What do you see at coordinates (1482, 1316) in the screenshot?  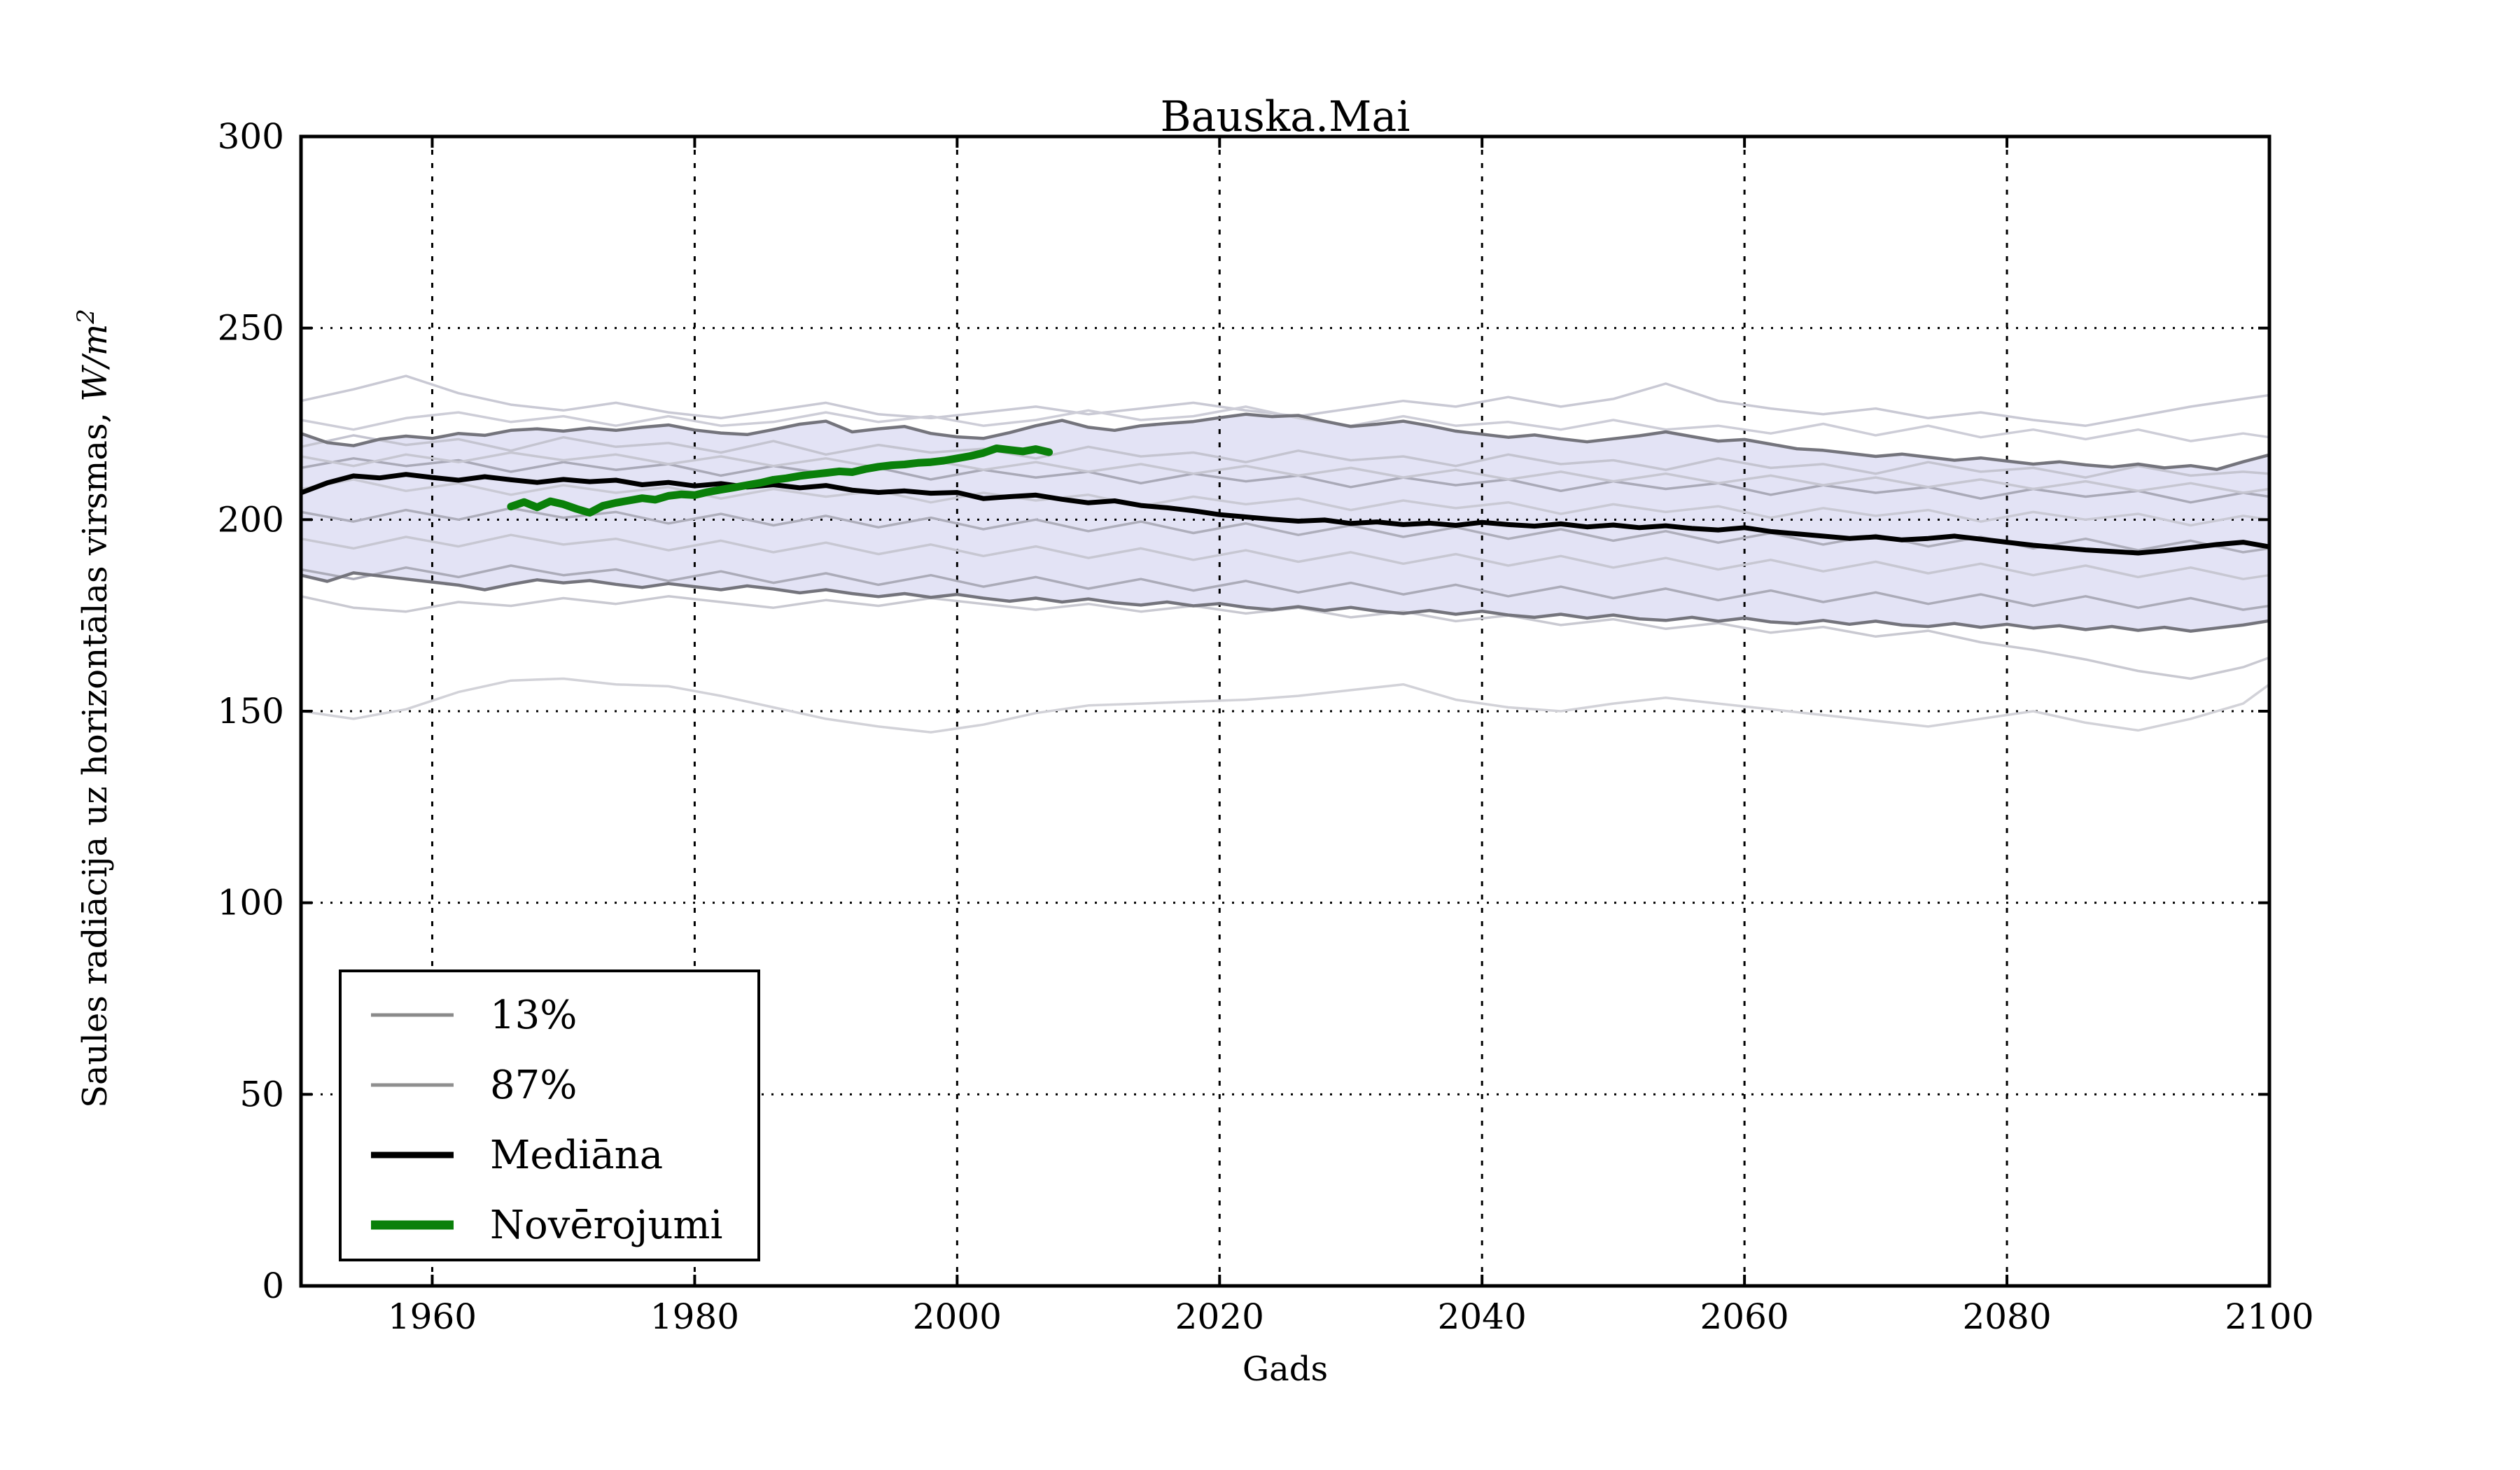 I see `x-tick-label: 2040` at bounding box center [1482, 1316].